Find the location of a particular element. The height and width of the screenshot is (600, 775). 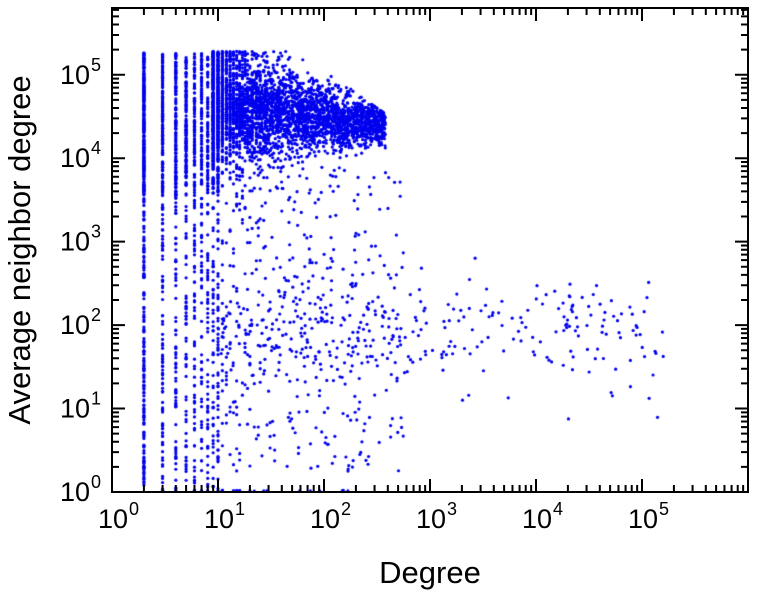

x-tick-label: 10⁴ is located at coordinates (542, 516).